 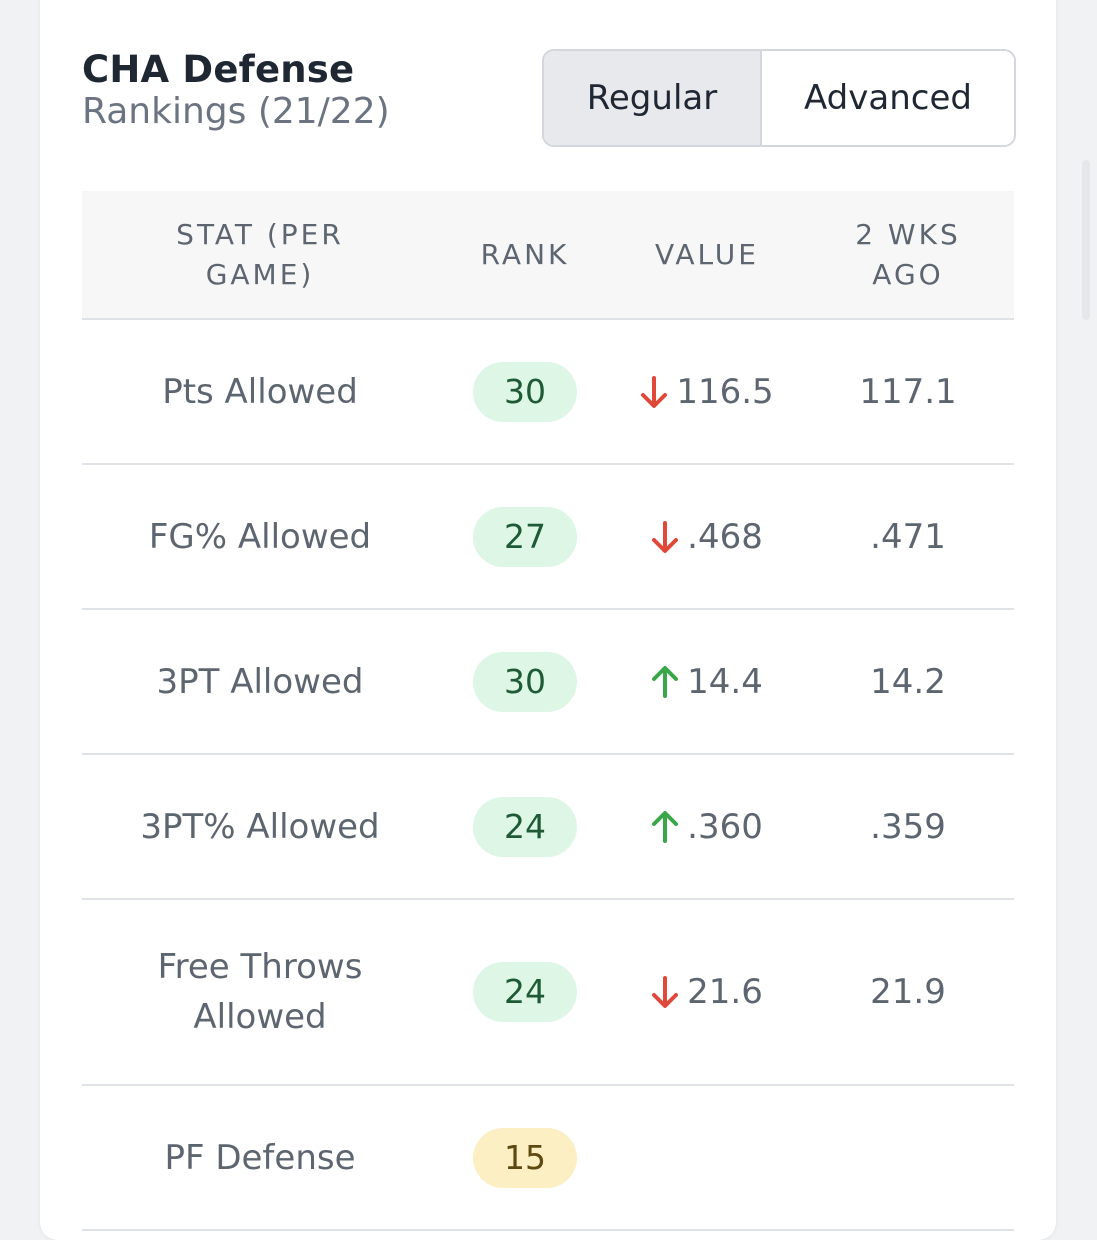 I want to click on table-header-row: STAT (PER GAME) RANK VALUE 2 WKS AGO, so click(x=548, y=255).